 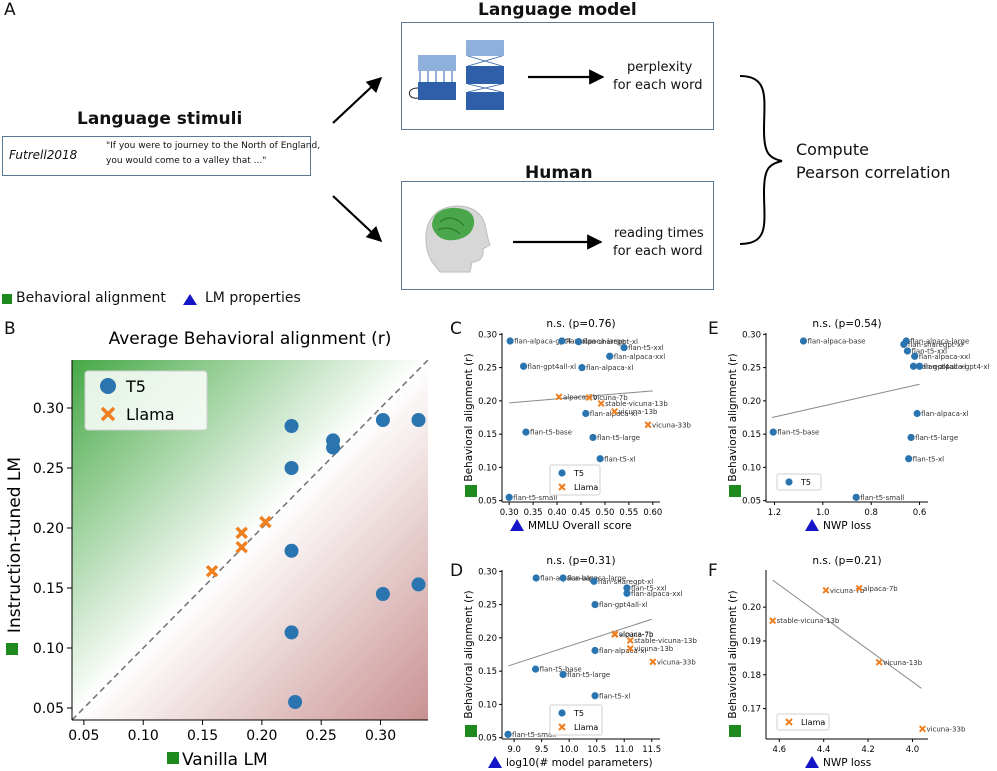 What do you see at coordinates (713, 329) in the screenshot?
I see `panel-label-e: E` at bounding box center [713, 329].